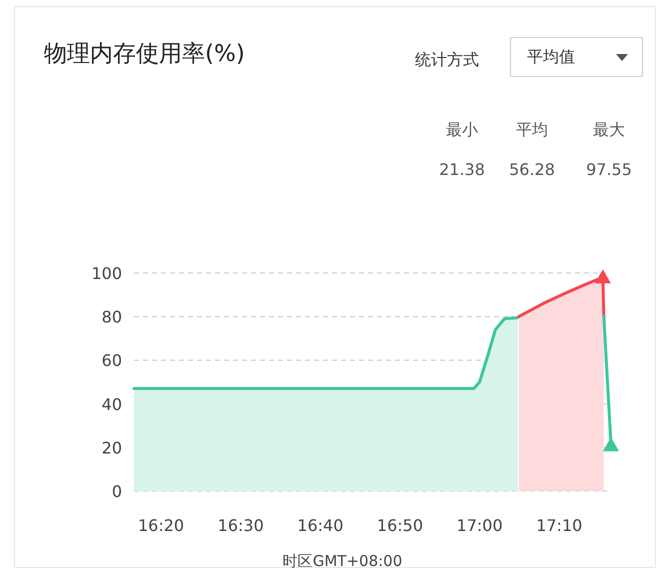 This screenshot has height=571, width=659. Describe the element at coordinates (462, 169) in the screenshot. I see `text: 21.38` at that location.